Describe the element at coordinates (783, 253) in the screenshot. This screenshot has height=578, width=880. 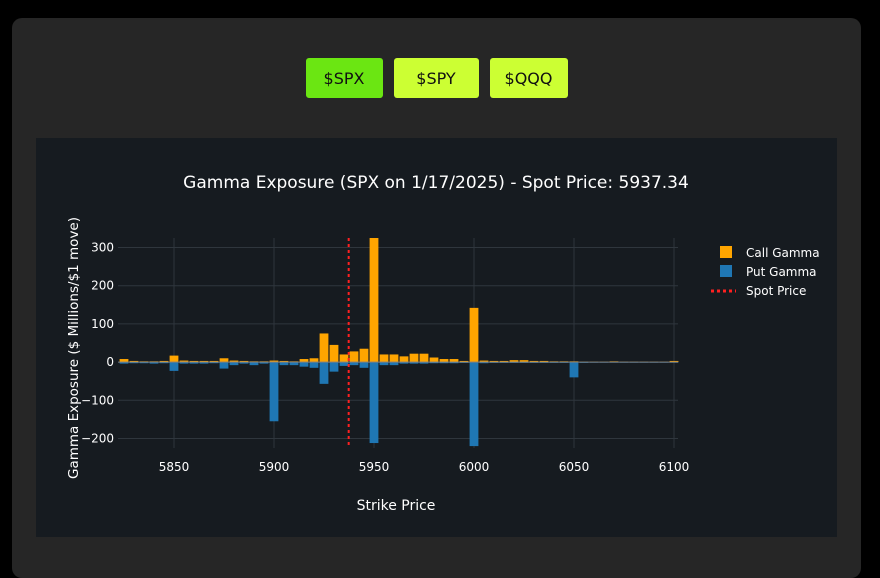
I see `legend-call-label: Call Gamma` at that location.